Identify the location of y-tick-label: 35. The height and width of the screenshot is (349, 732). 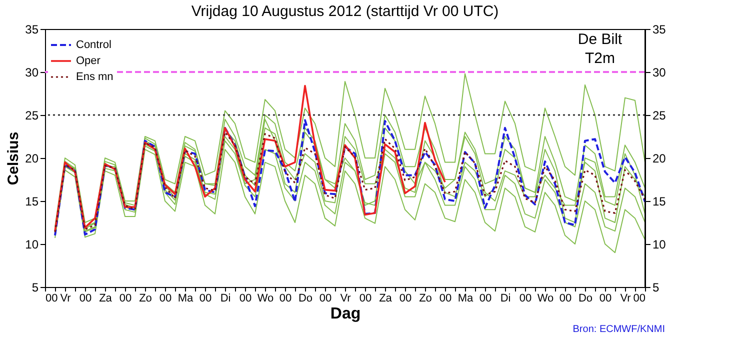
(32, 29).